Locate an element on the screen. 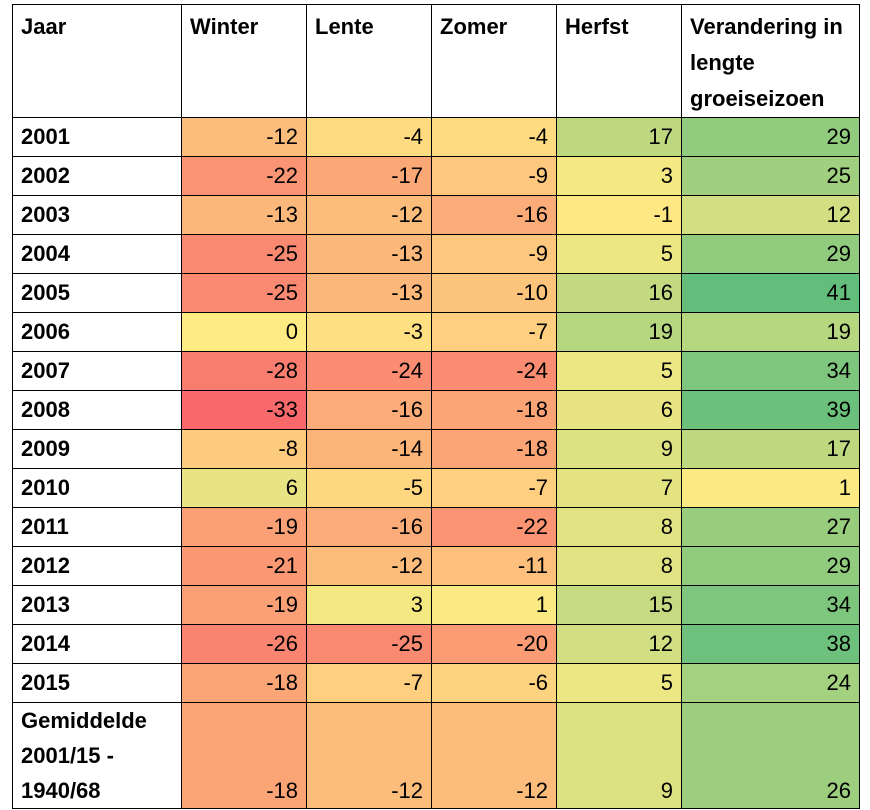  value-cell: 24 is located at coordinates (770, 683).